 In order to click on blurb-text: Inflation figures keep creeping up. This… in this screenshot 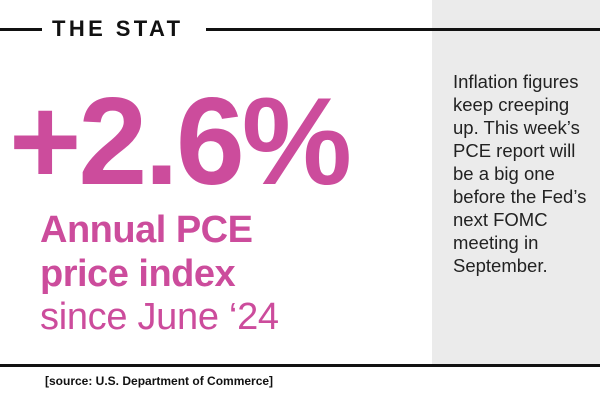, I will do `click(520, 173)`.